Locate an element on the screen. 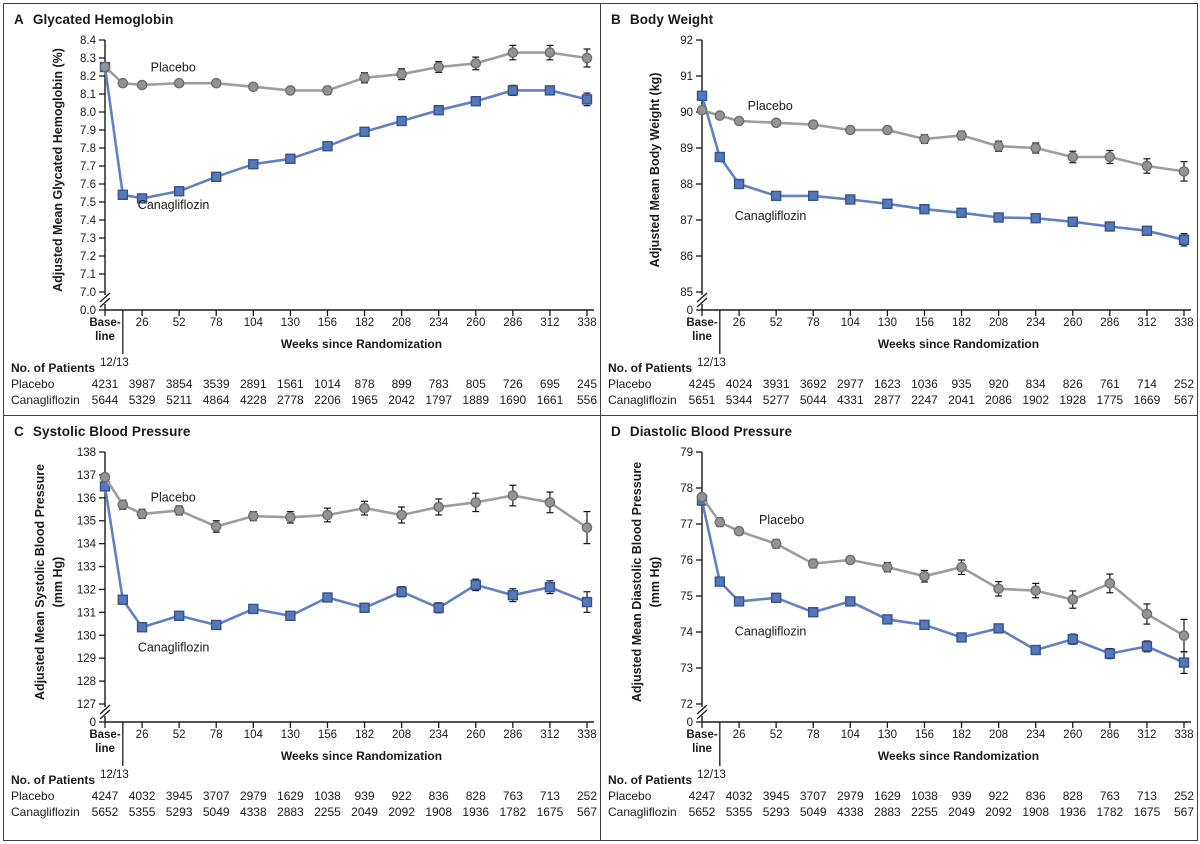 The image size is (1200, 844). patients-count: 834 is located at coordinates (1036, 384).